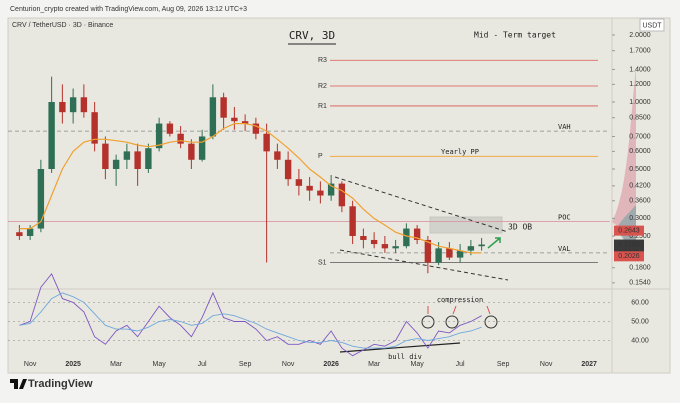  I want to click on annotation-compression: compression, so click(460, 300).